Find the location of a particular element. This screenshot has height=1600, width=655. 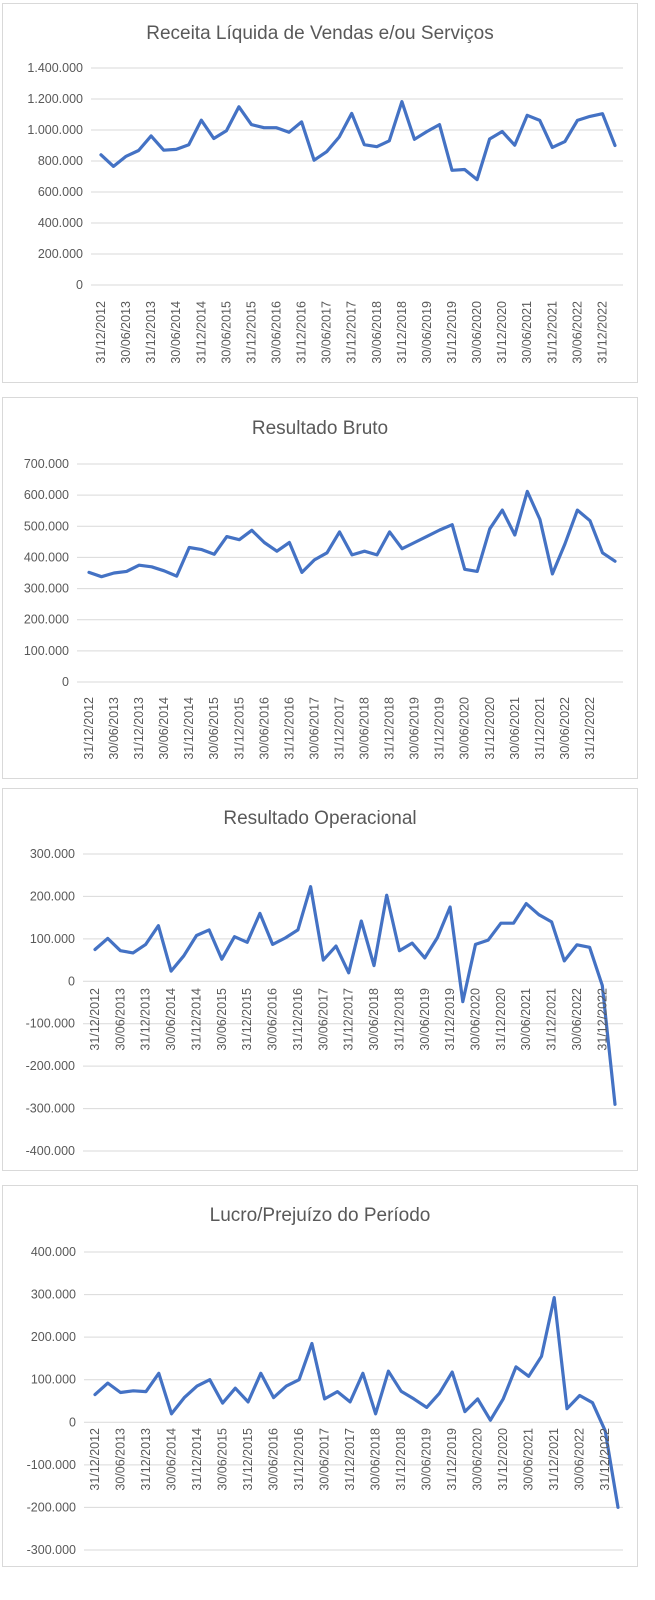

y-tick-label: 700.000 is located at coordinates (46, 464).